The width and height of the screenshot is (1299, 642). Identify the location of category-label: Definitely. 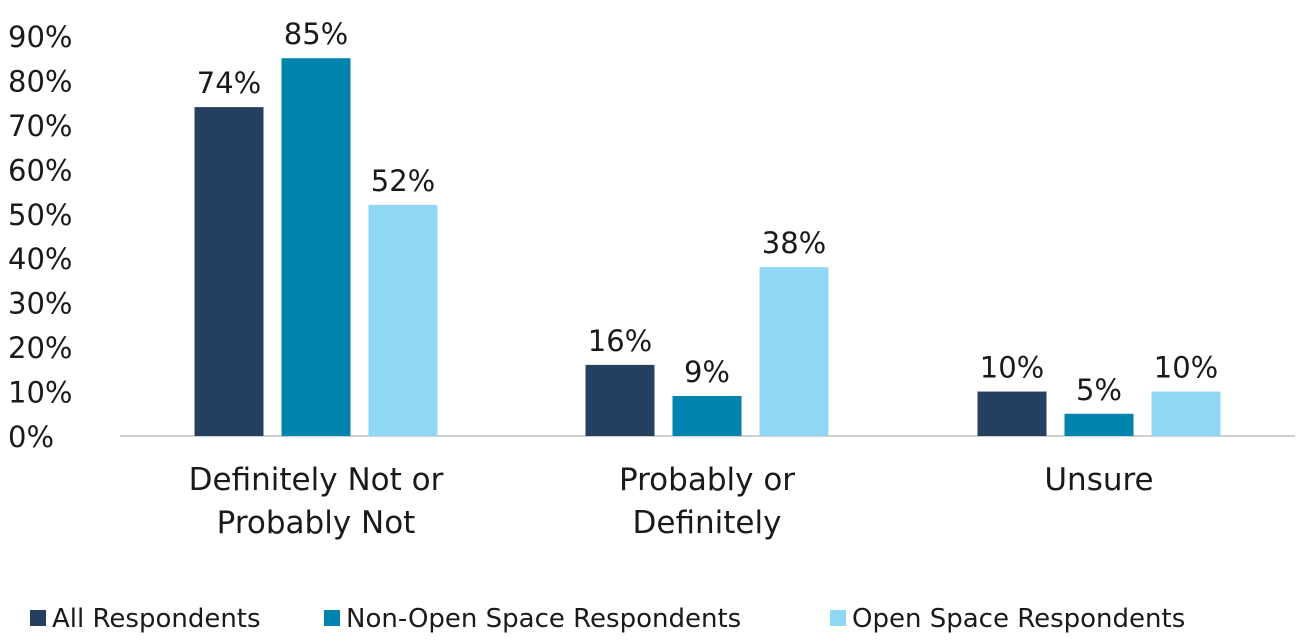
(707, 523).